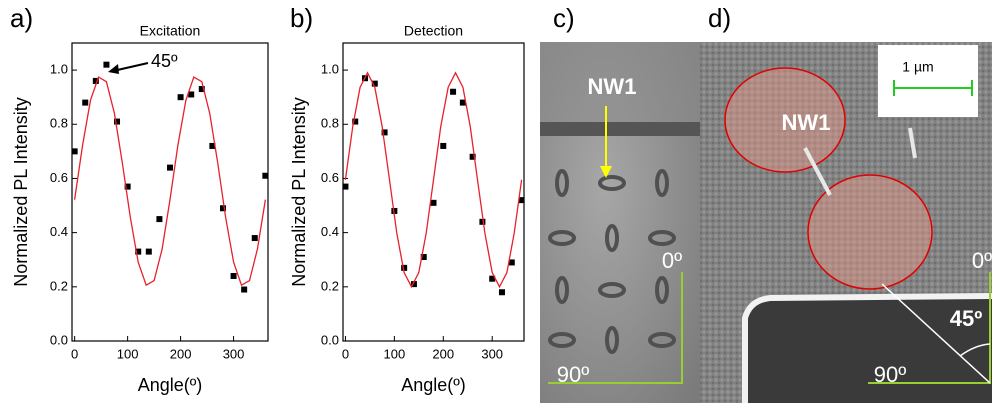 The height and width of the screenshot is (403, 992). What do you see at coordinates (975, 350) in the screenshot?
I see `angle-arc` at bounding box center [975, 350].